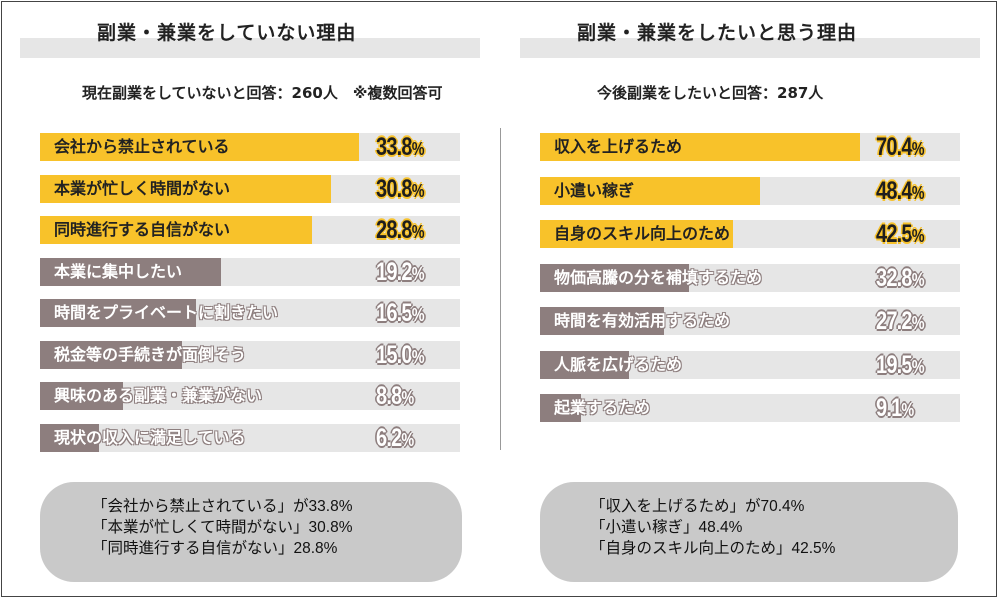 This screenshot has height=600, width=1000. I want to click on right-heading-band, so click(750, 48).